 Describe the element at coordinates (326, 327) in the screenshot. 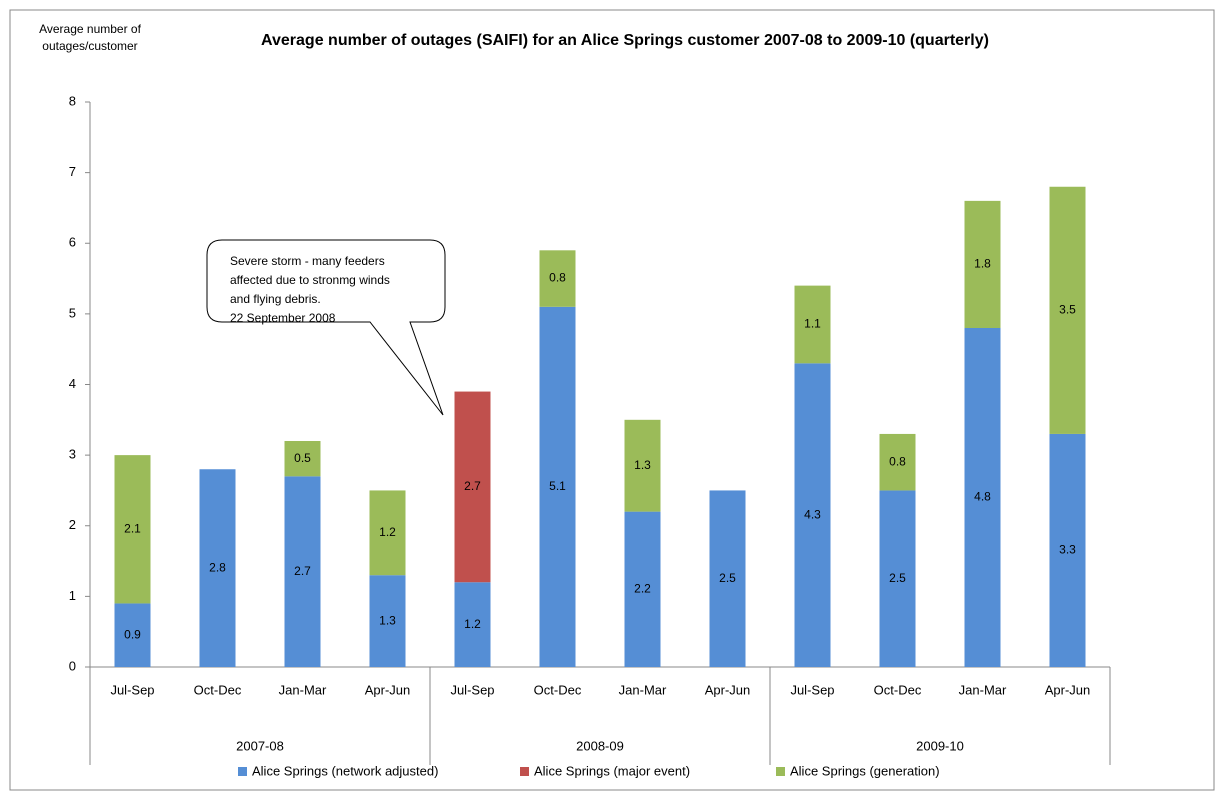

I see `callout` at that location.